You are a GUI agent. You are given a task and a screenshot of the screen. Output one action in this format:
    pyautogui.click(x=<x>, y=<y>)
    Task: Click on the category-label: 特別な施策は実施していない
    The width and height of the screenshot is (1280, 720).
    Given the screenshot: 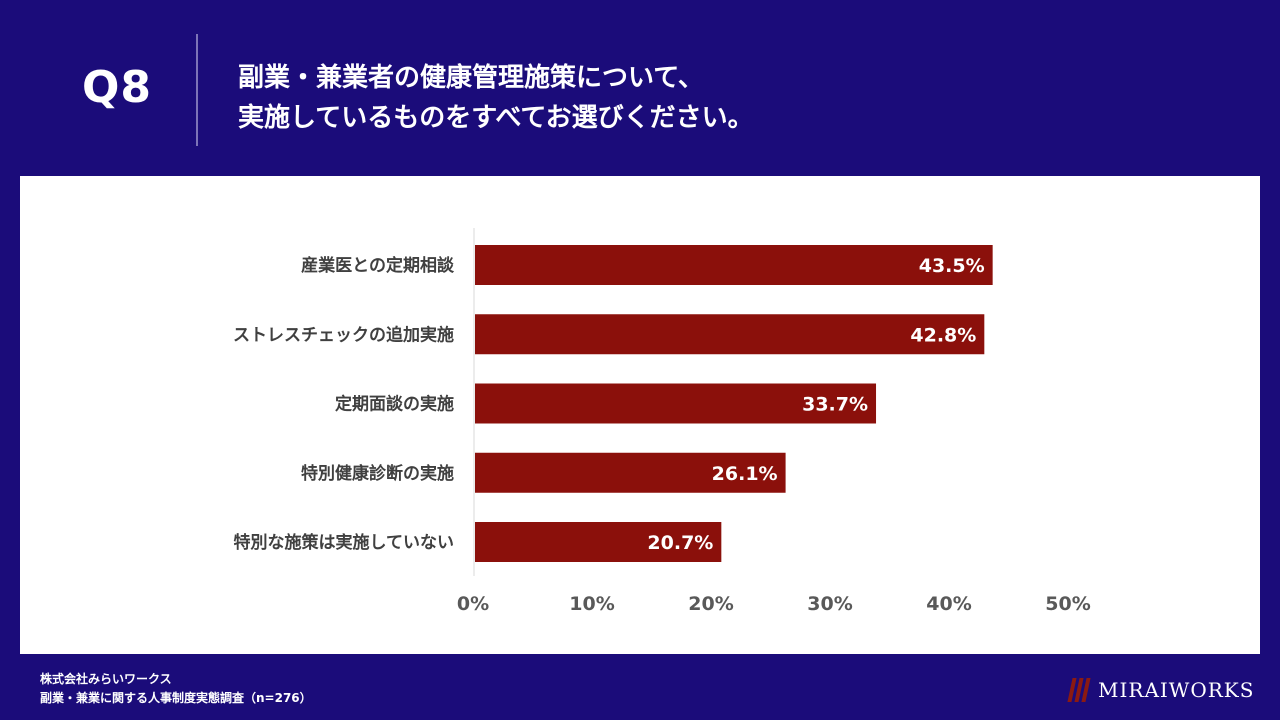 What is the action you would take?
    pyautogui.click(x=344, y=542)
    